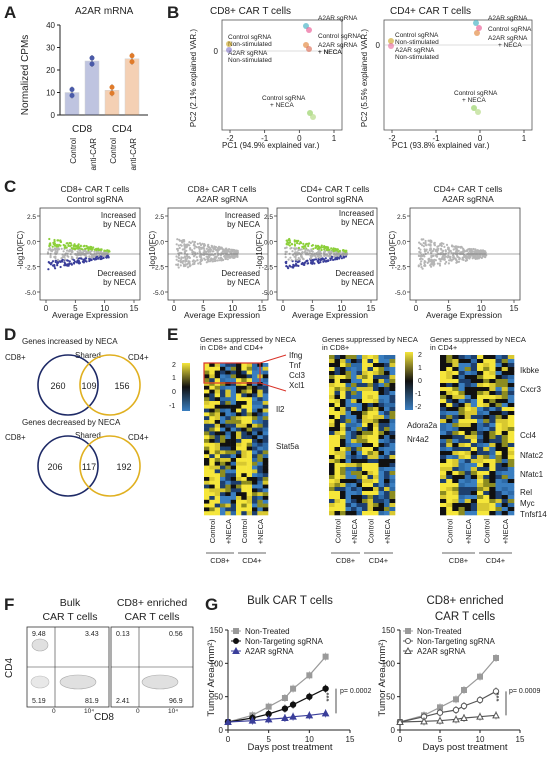 This screenshot has height=757, width=548. What do you see at coordinates (268, 217) in the screenshot?
I see `c-ytick-label: 2.5` at bounding box center [268, 217].